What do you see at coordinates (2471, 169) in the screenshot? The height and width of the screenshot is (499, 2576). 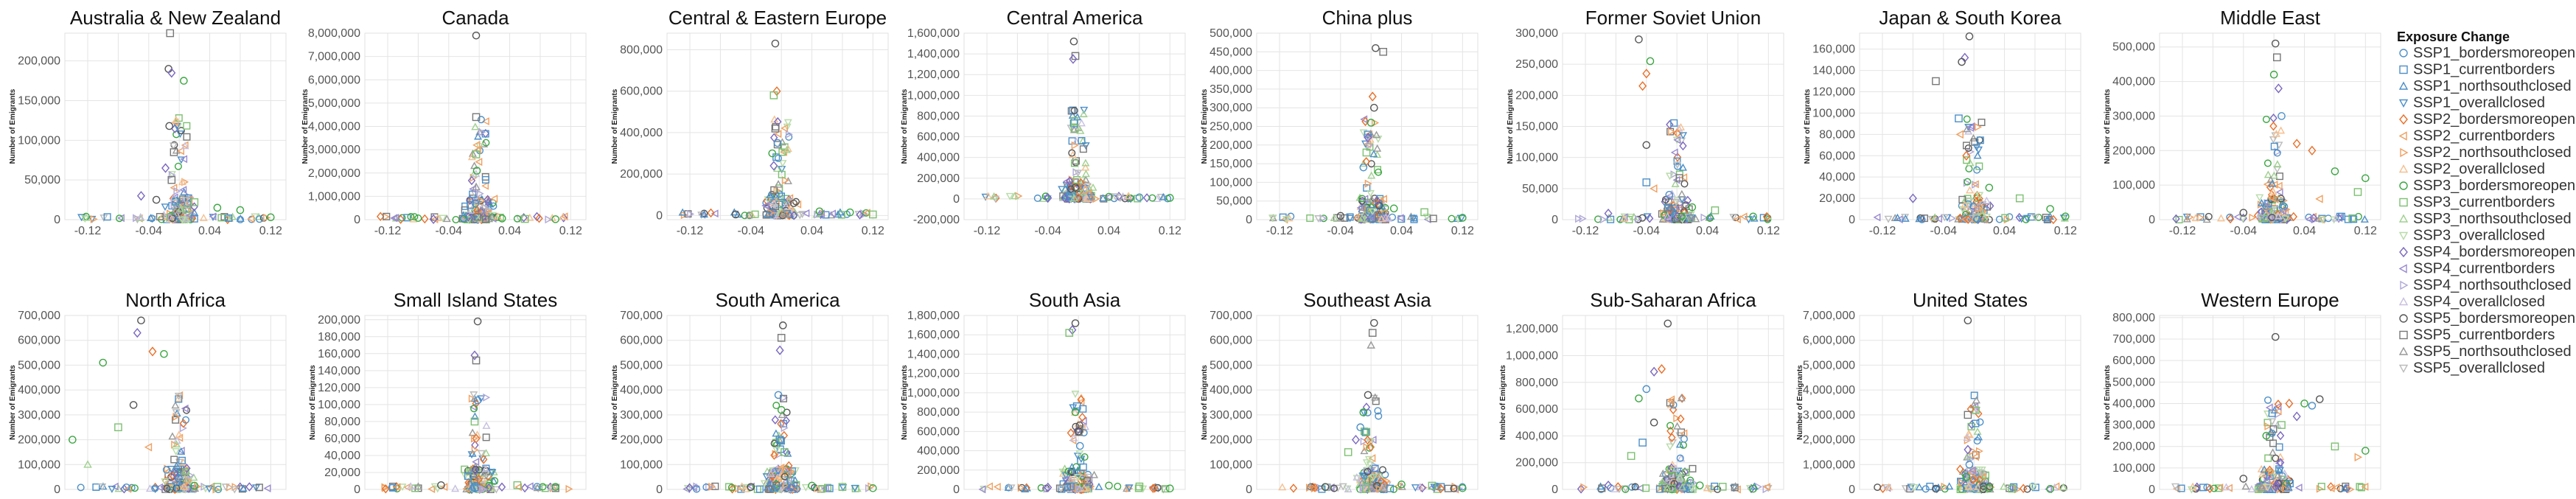 I see `legend-item-ssp2-overallclosed: SSP2_overallclosed` at bounding box center [2471, 169].